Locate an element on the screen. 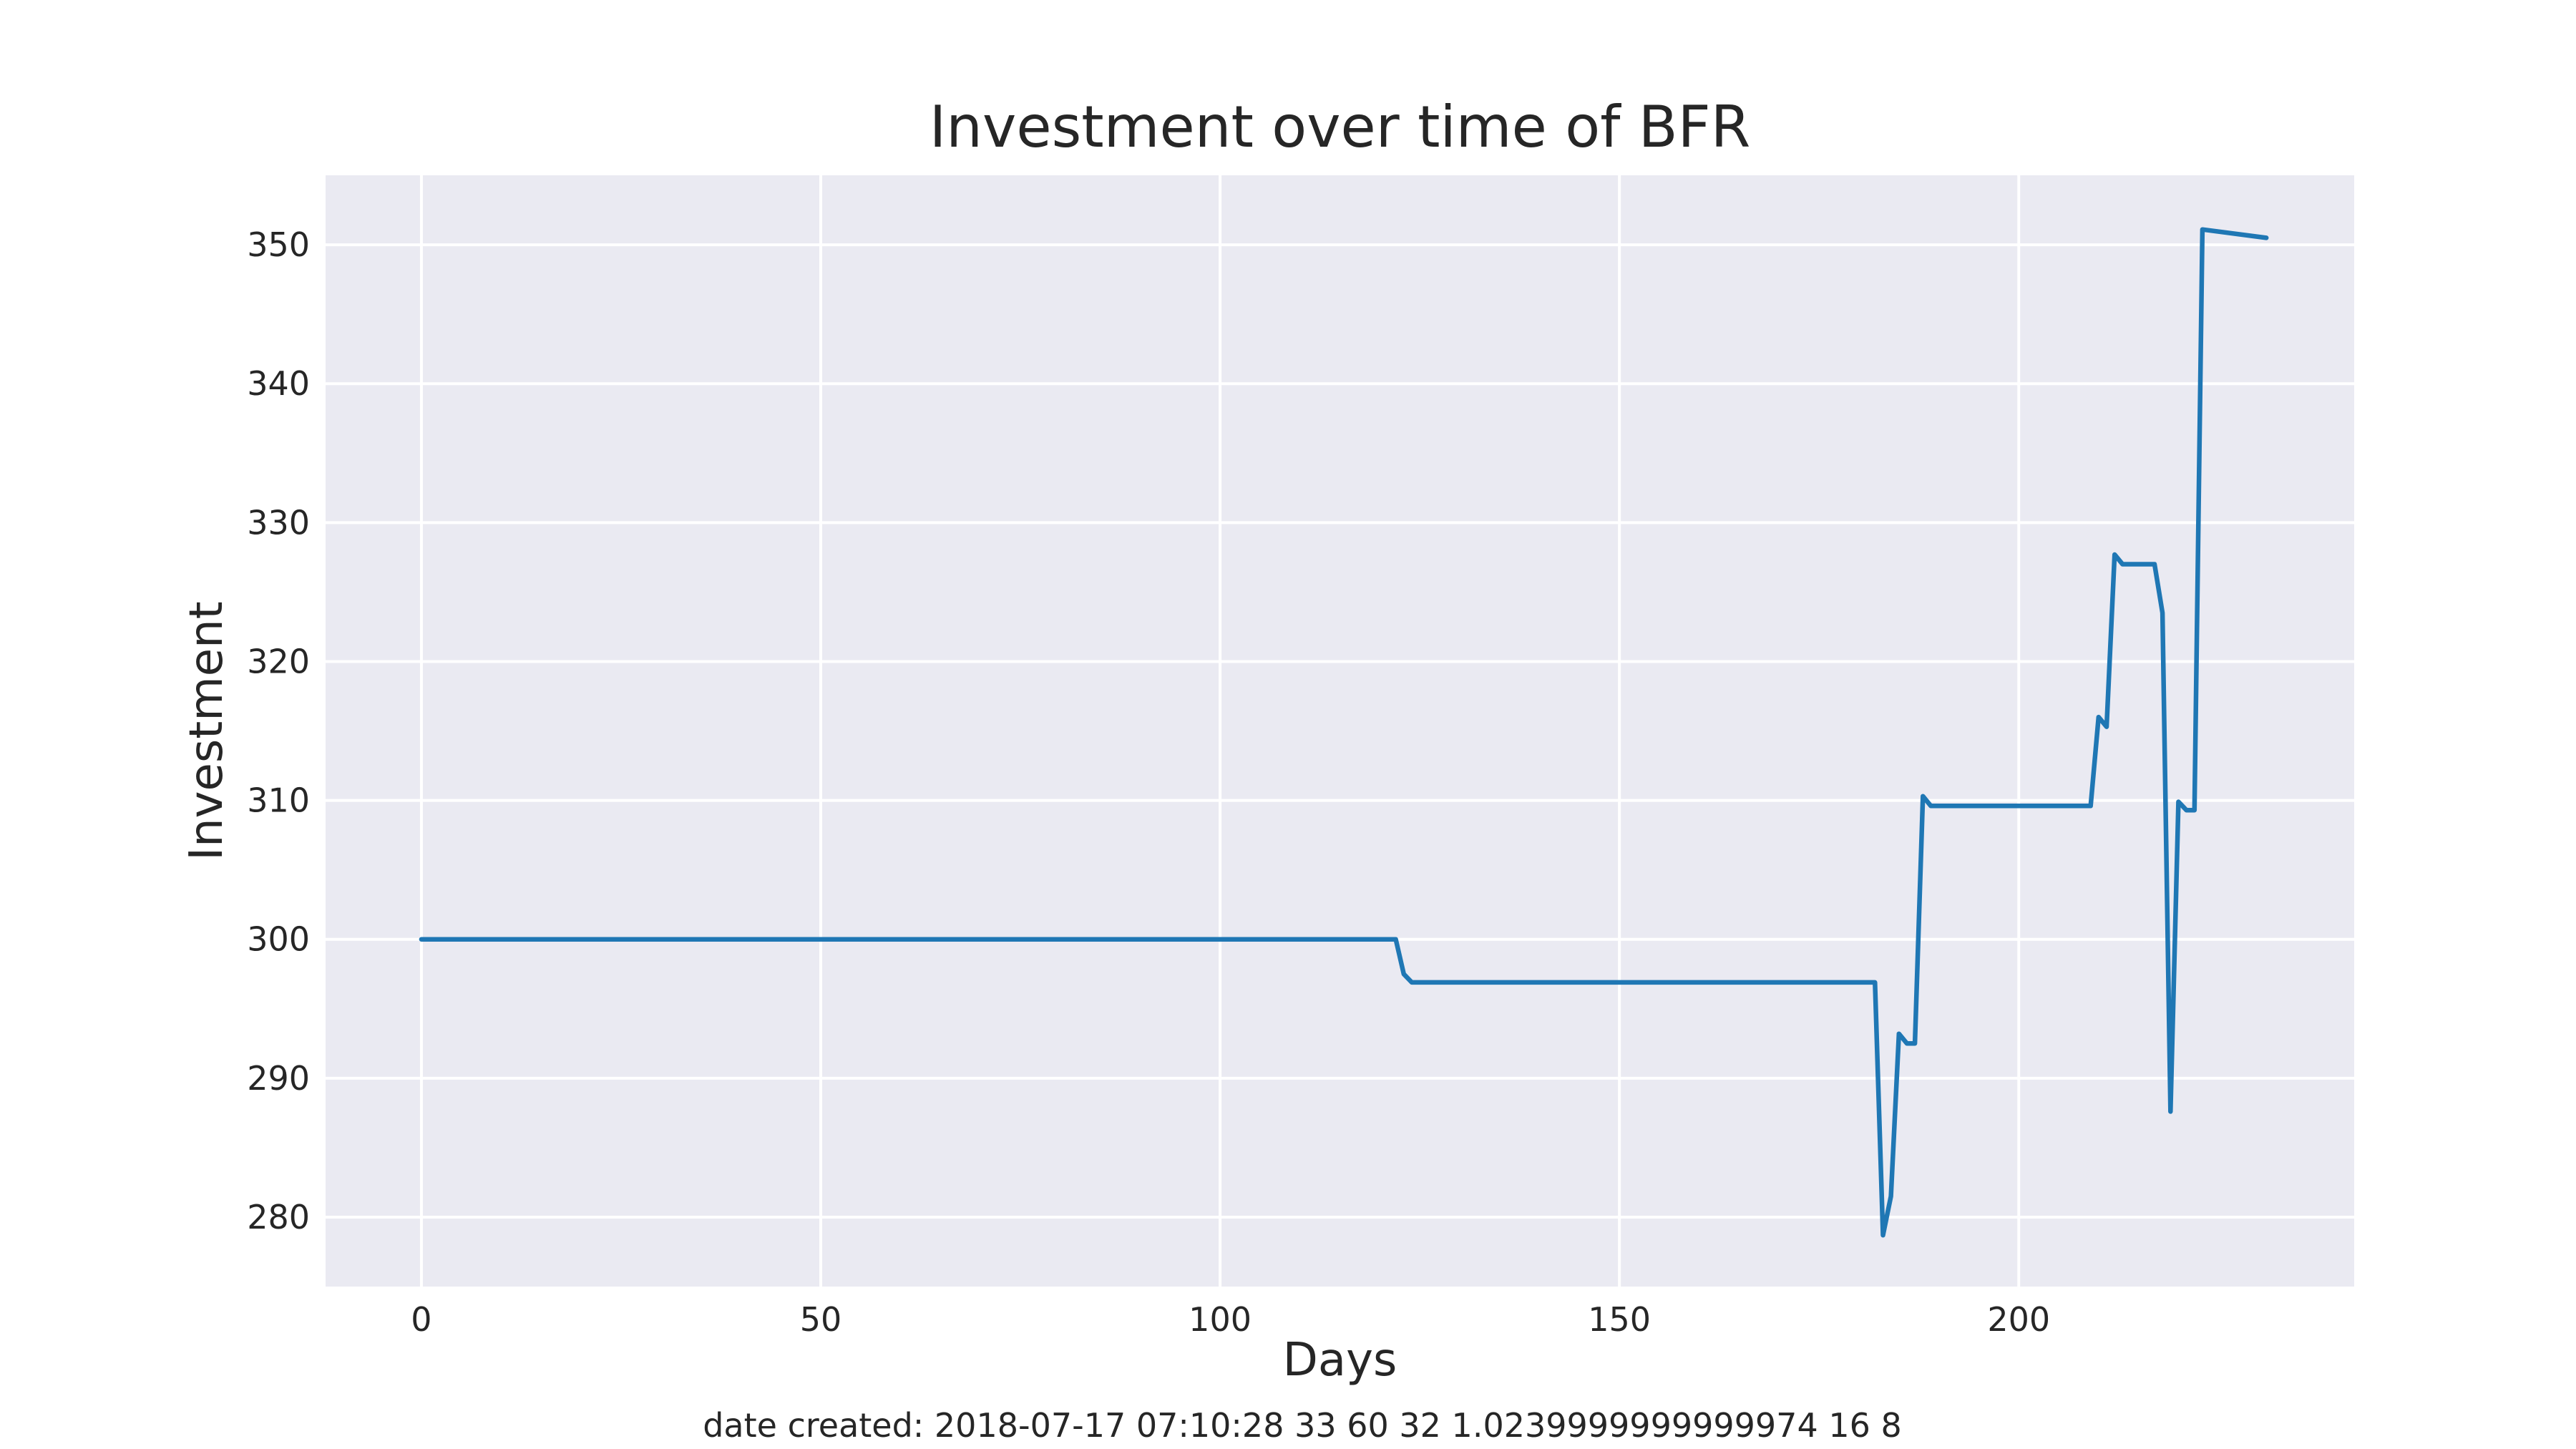 The width and height of the screenshot is (2576, 1449). x-tick-label: 0 is located at coordinates (421, 1319).